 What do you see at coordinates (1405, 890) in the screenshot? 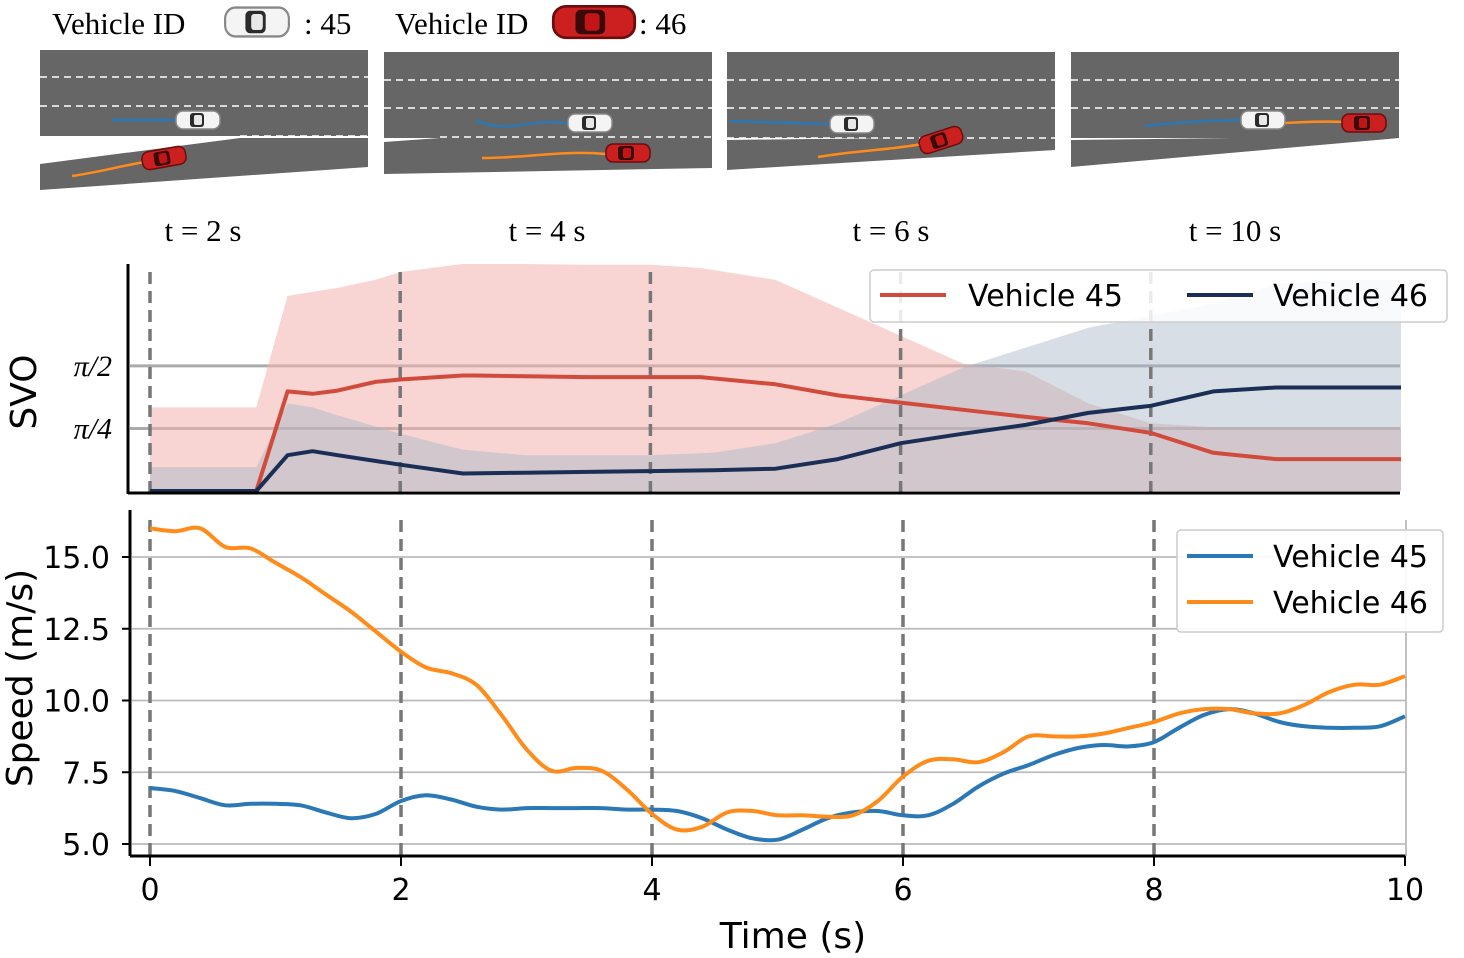
I see `speed-xtick-label-10: 10` at bounding box center [1405, 890].